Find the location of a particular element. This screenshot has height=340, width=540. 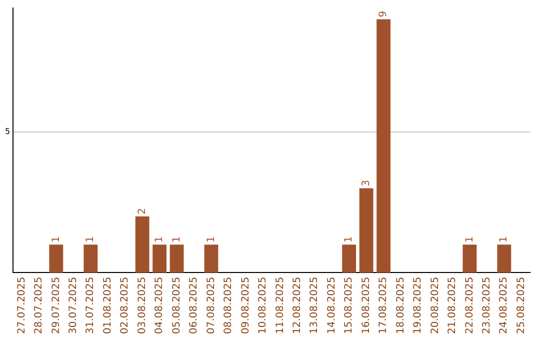

data-label: 3 is located at coordinates (366, 183).